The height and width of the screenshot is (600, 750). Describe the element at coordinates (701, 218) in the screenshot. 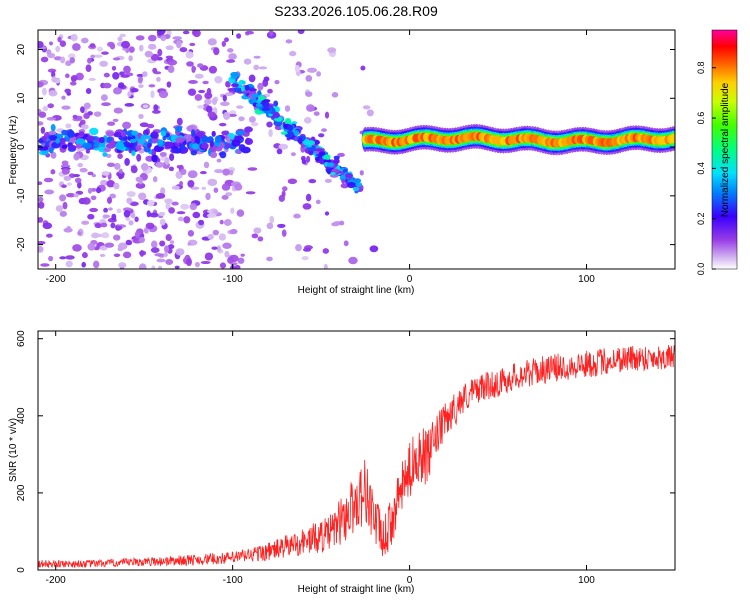

I see `colorbar-tick-label: 0.2` at that location.